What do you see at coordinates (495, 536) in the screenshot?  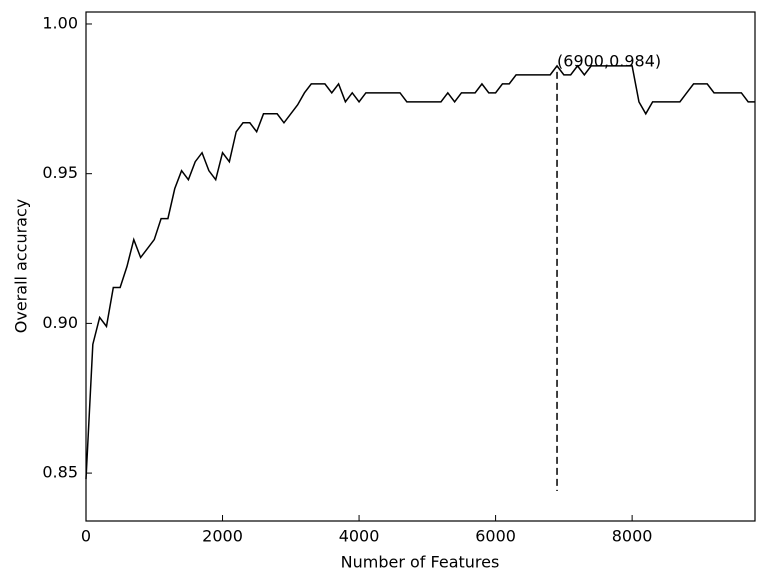 I see `x-tick-label: 6000` at bounding box center [495, 536].